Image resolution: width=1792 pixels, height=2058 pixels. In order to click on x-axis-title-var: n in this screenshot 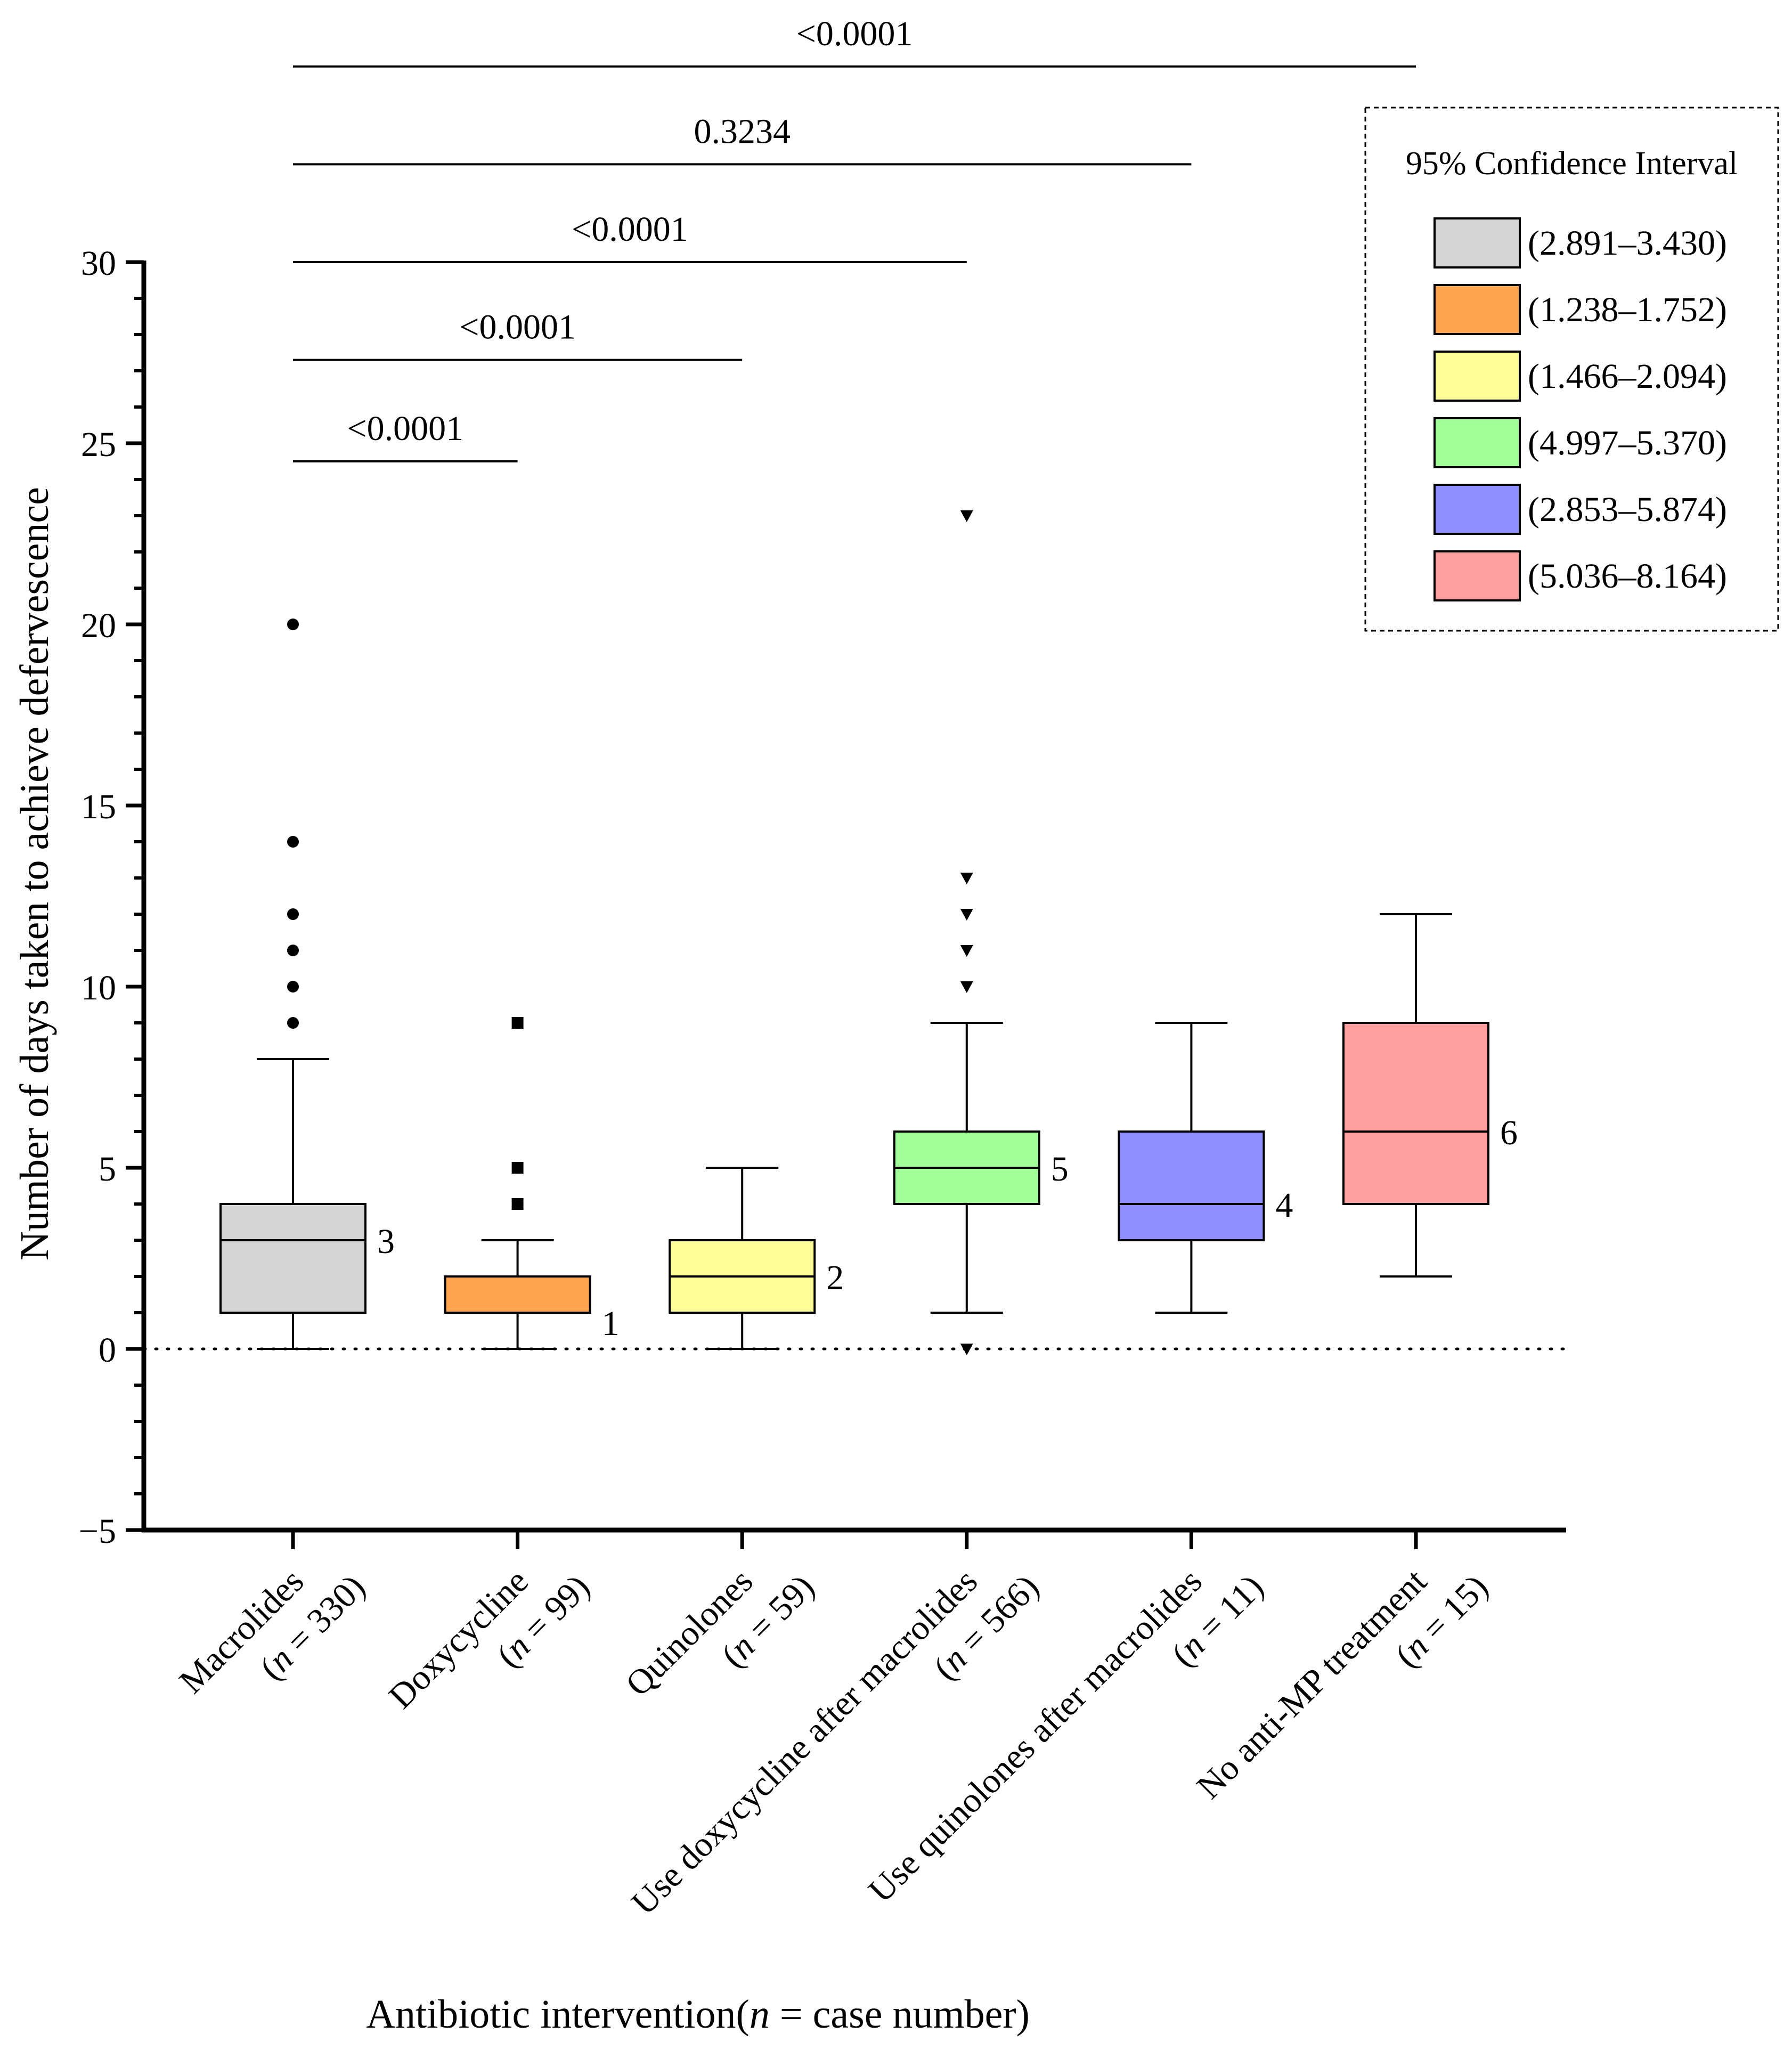, I will do `click(760, 2014)`.